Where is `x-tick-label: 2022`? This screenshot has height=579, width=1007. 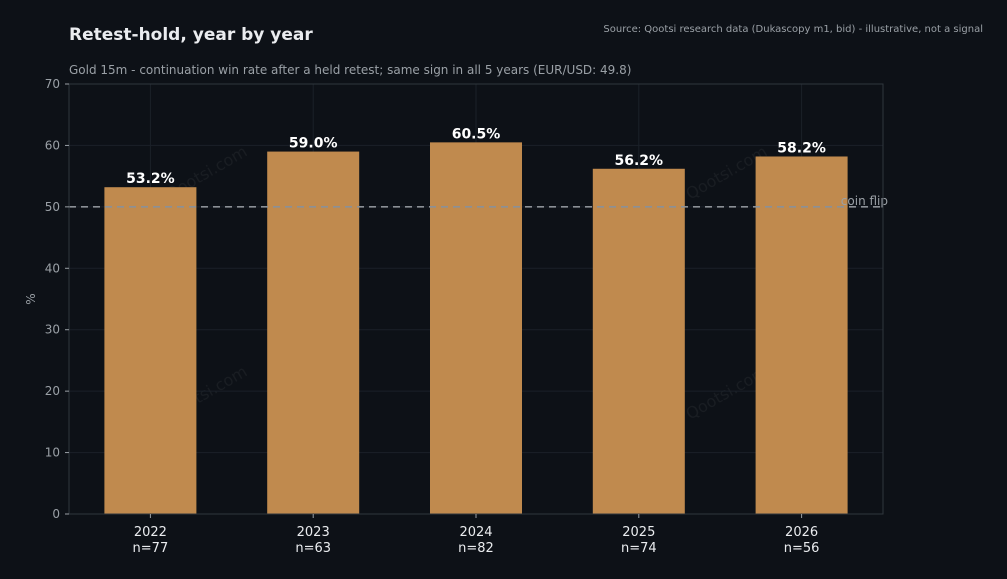
x-tick-label: 2022 is located at coordinates (150, 532).